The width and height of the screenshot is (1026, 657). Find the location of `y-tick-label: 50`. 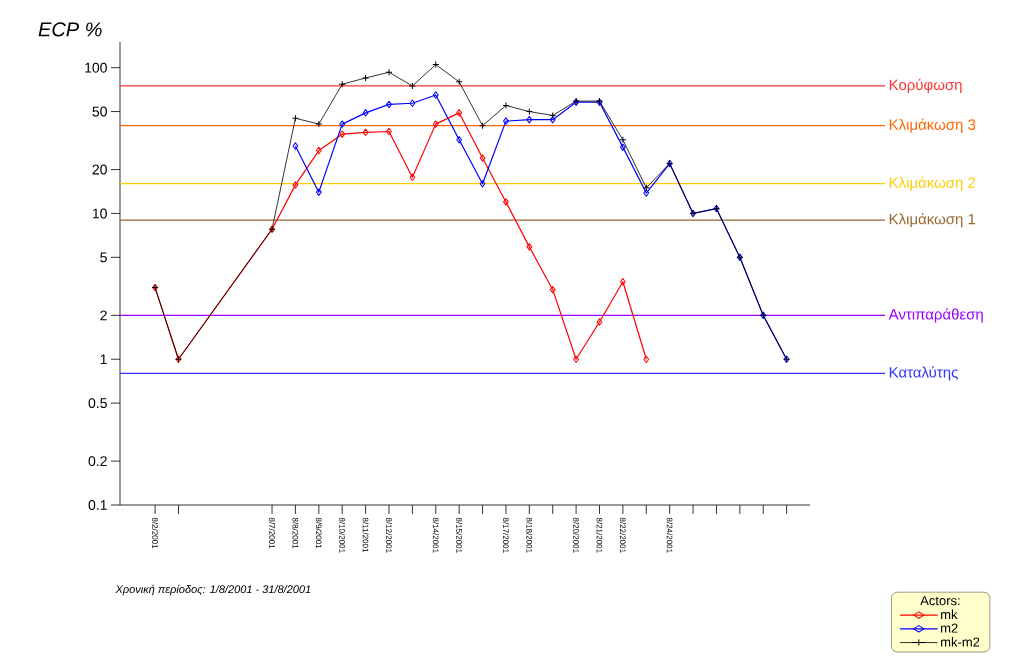

y-tick-label: 50 is located at coordinates (99, 111).